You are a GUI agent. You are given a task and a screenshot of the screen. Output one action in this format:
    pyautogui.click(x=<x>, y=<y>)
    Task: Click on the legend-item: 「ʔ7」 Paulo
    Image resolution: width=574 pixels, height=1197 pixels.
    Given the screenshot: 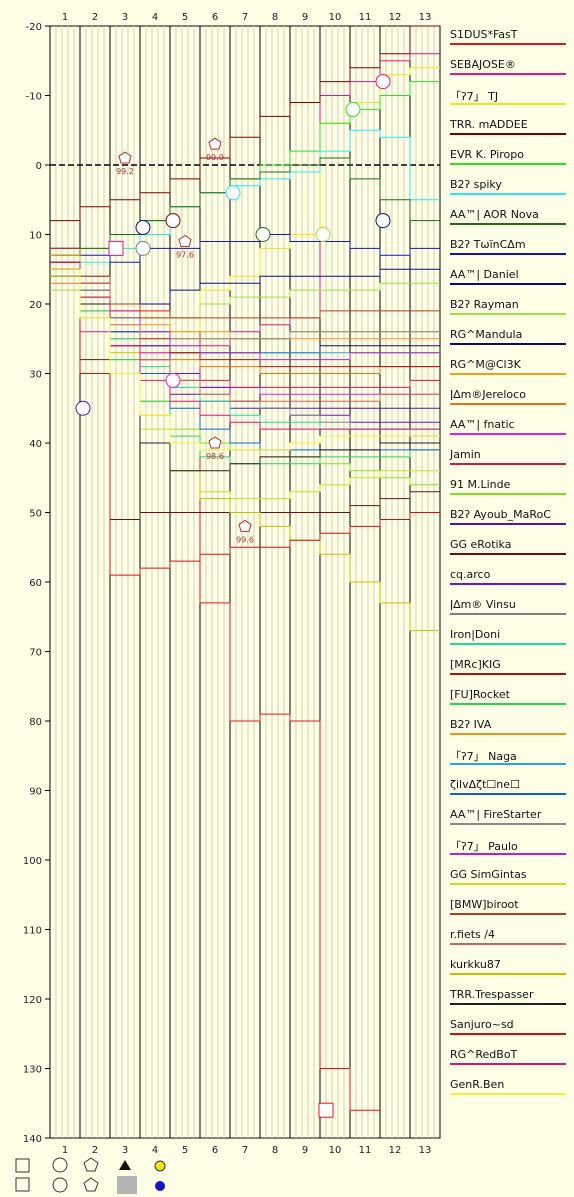 What is the action you would take?
    pyautogui.click(x=508, y=851)
    